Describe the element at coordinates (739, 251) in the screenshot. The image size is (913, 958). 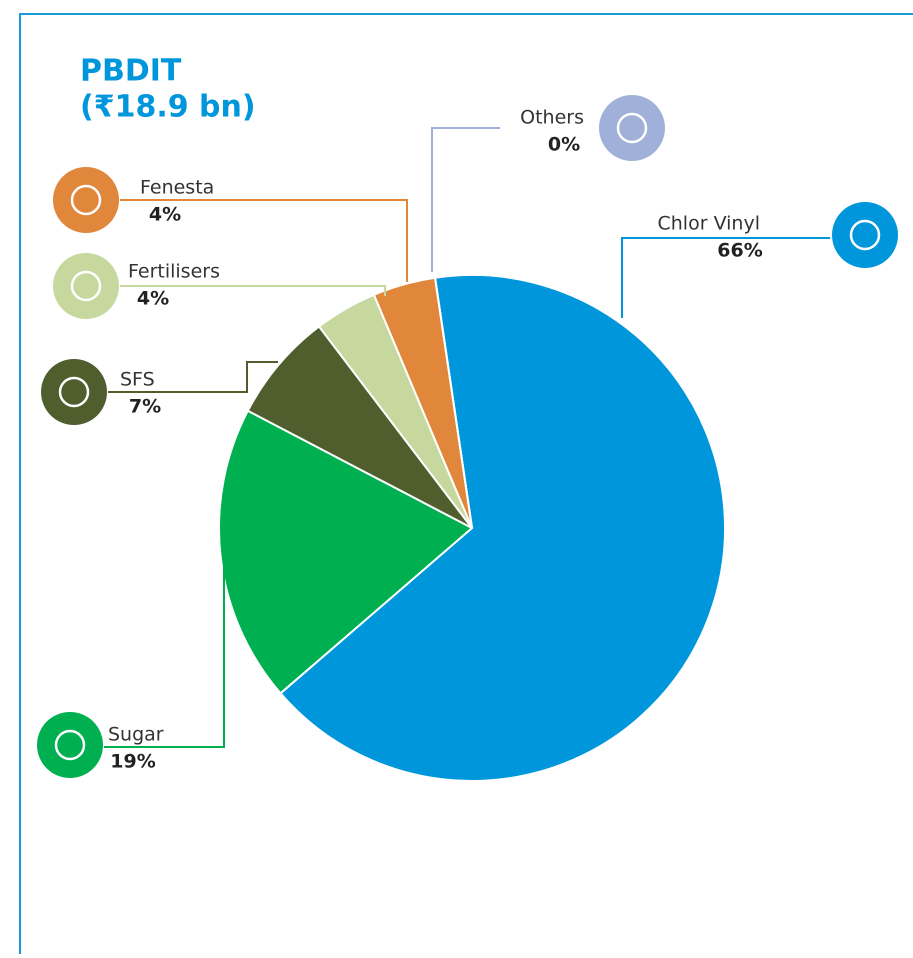
I see `value-label: 66%` at that location.